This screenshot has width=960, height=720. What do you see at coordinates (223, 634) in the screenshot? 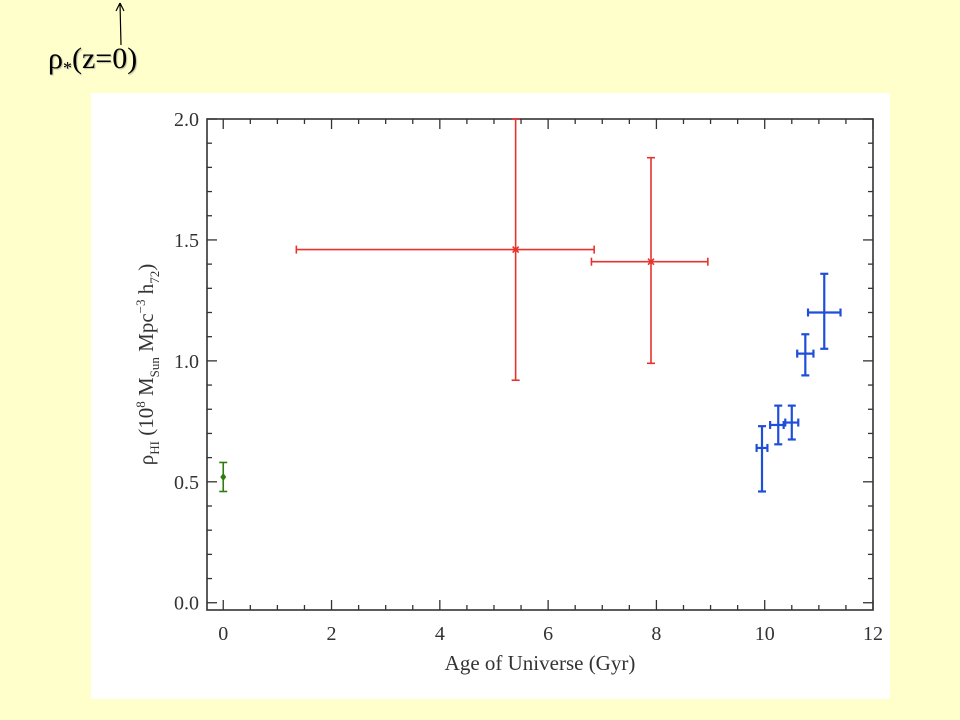
I see `x-tick-label: 0` at bounding box center [223, 634].